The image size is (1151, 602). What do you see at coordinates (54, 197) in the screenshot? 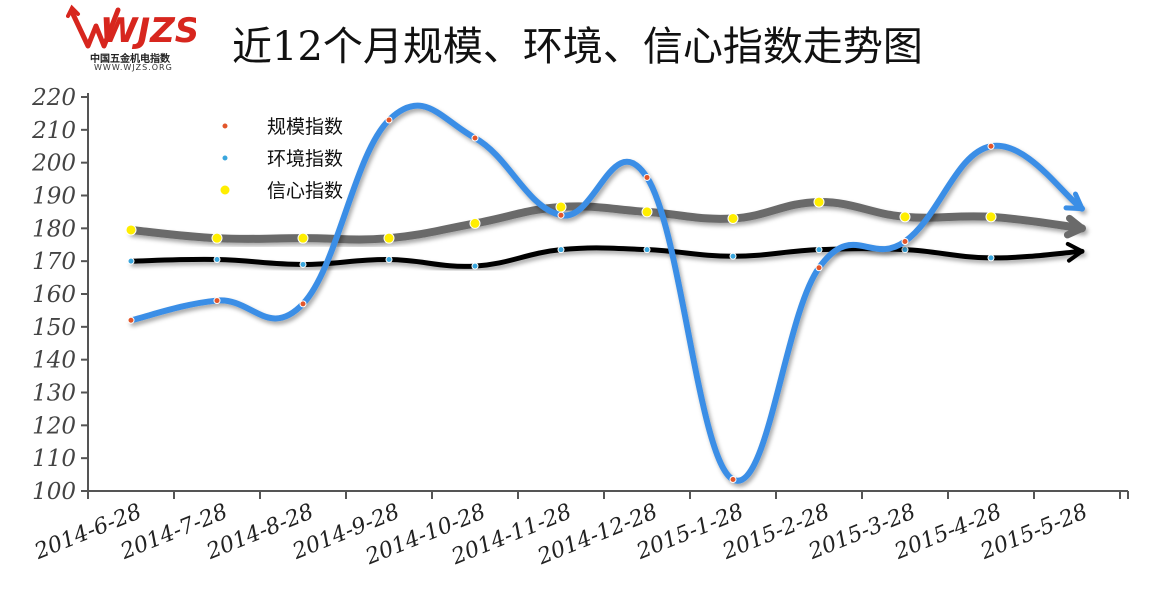
I see `y-tick-label: 190` at bounding box center [54, 197].